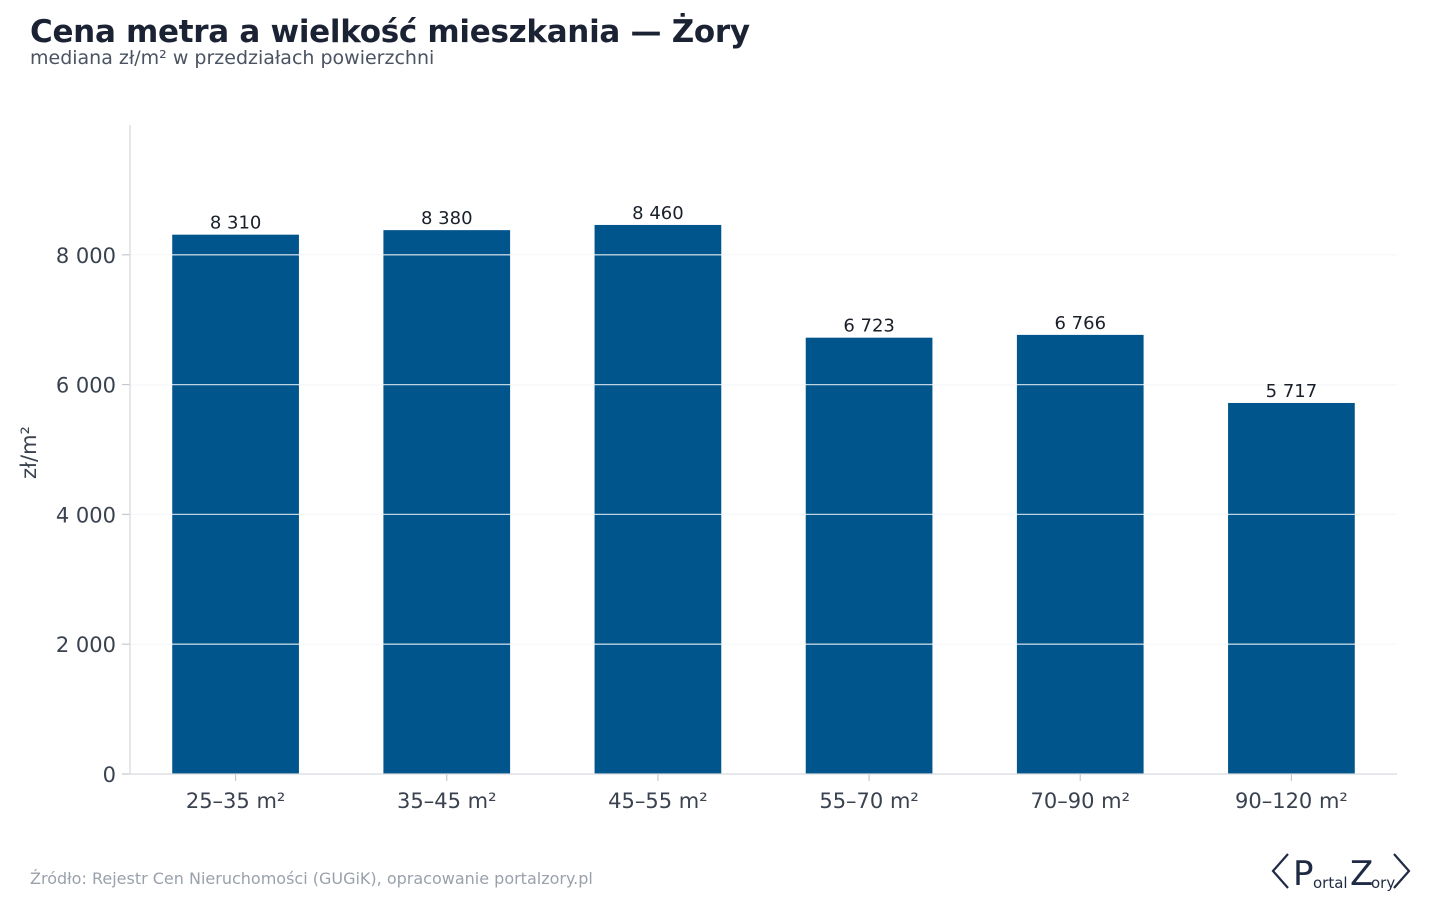 The image size is (1440, 900). What do you see at coordinates (1383, 883) in the screenshot?
I see `svg-text: ory` at bounding box center [1383, 883].